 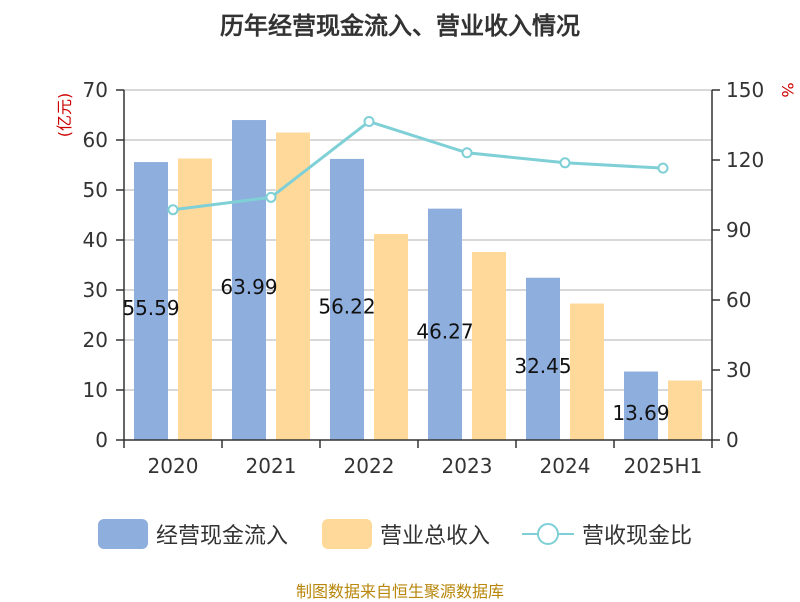 I want to click on source-note: 制图数据来自恒生聚源数据库, so click(x=399, y=591).